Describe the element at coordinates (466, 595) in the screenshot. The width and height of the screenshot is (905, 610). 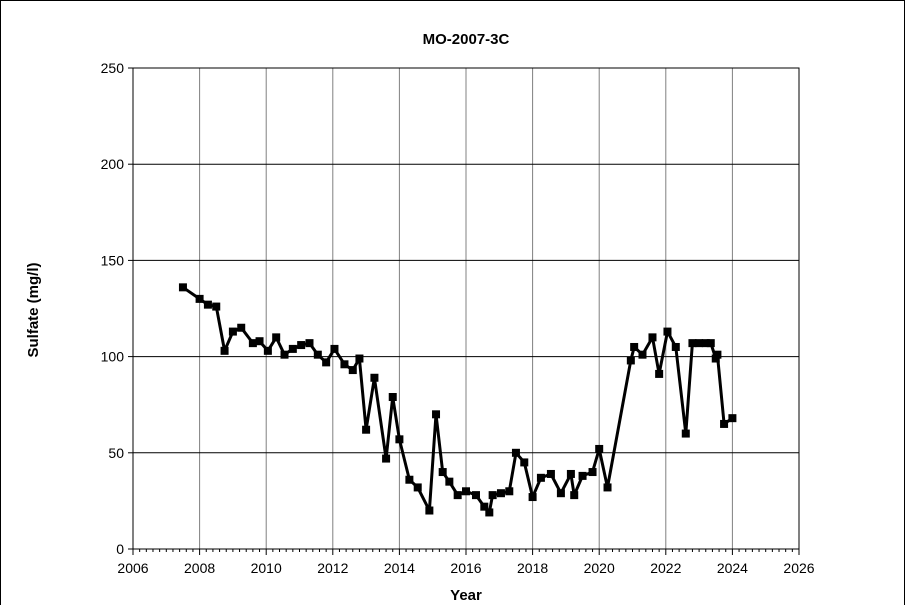
I see `x-axis-label: Year` at that location.